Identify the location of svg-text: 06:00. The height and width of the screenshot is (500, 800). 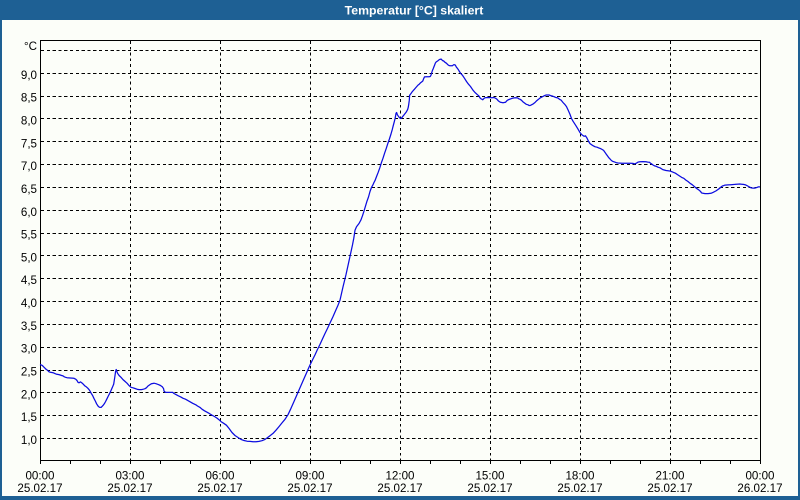
(219, 476).